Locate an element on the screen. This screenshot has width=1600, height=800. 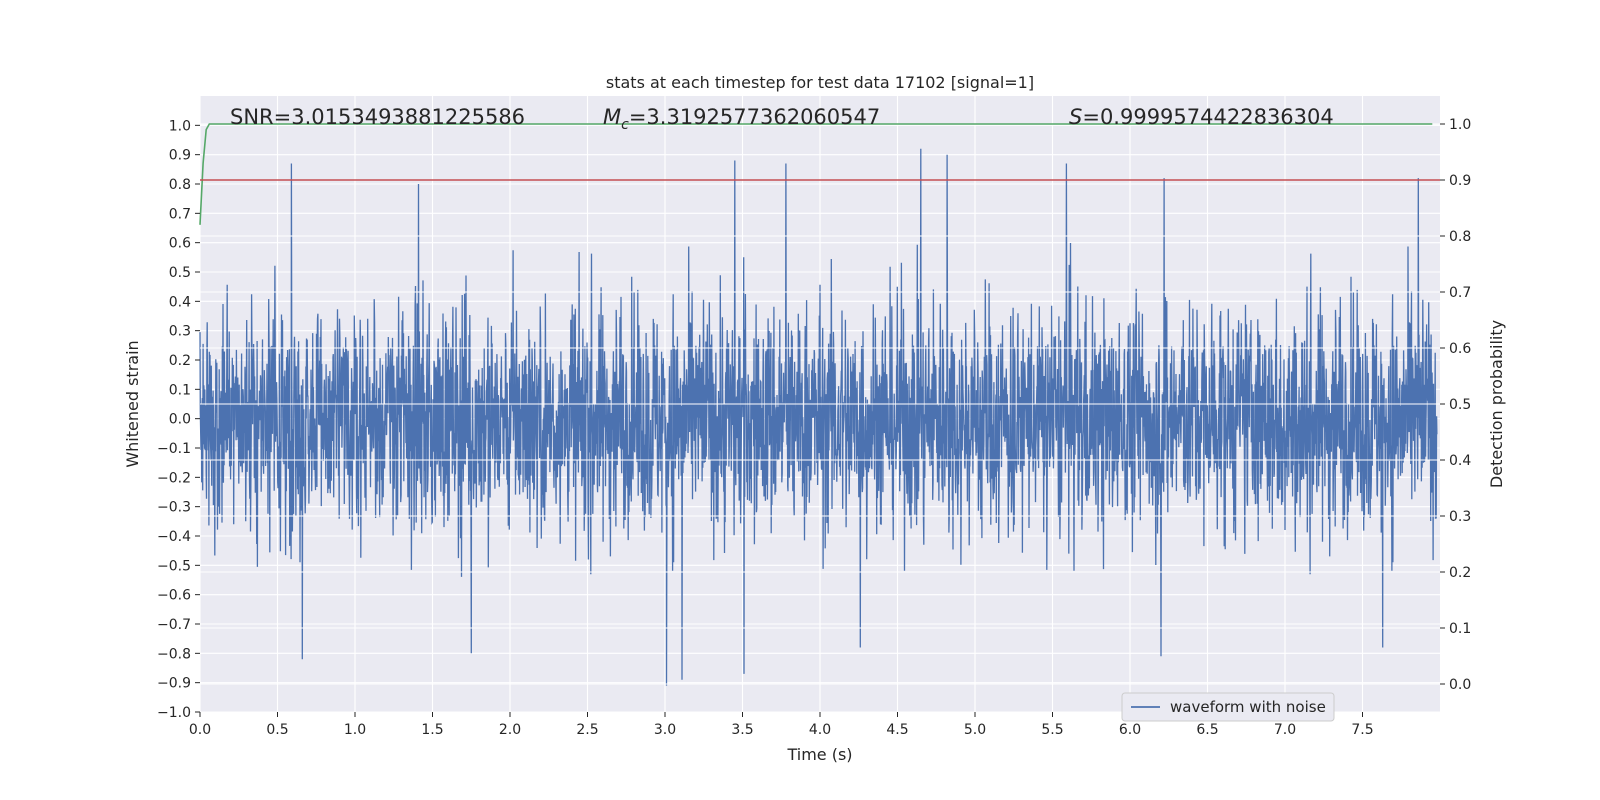
x-tick-label: 3.0 is located at coordinates (665, 730).